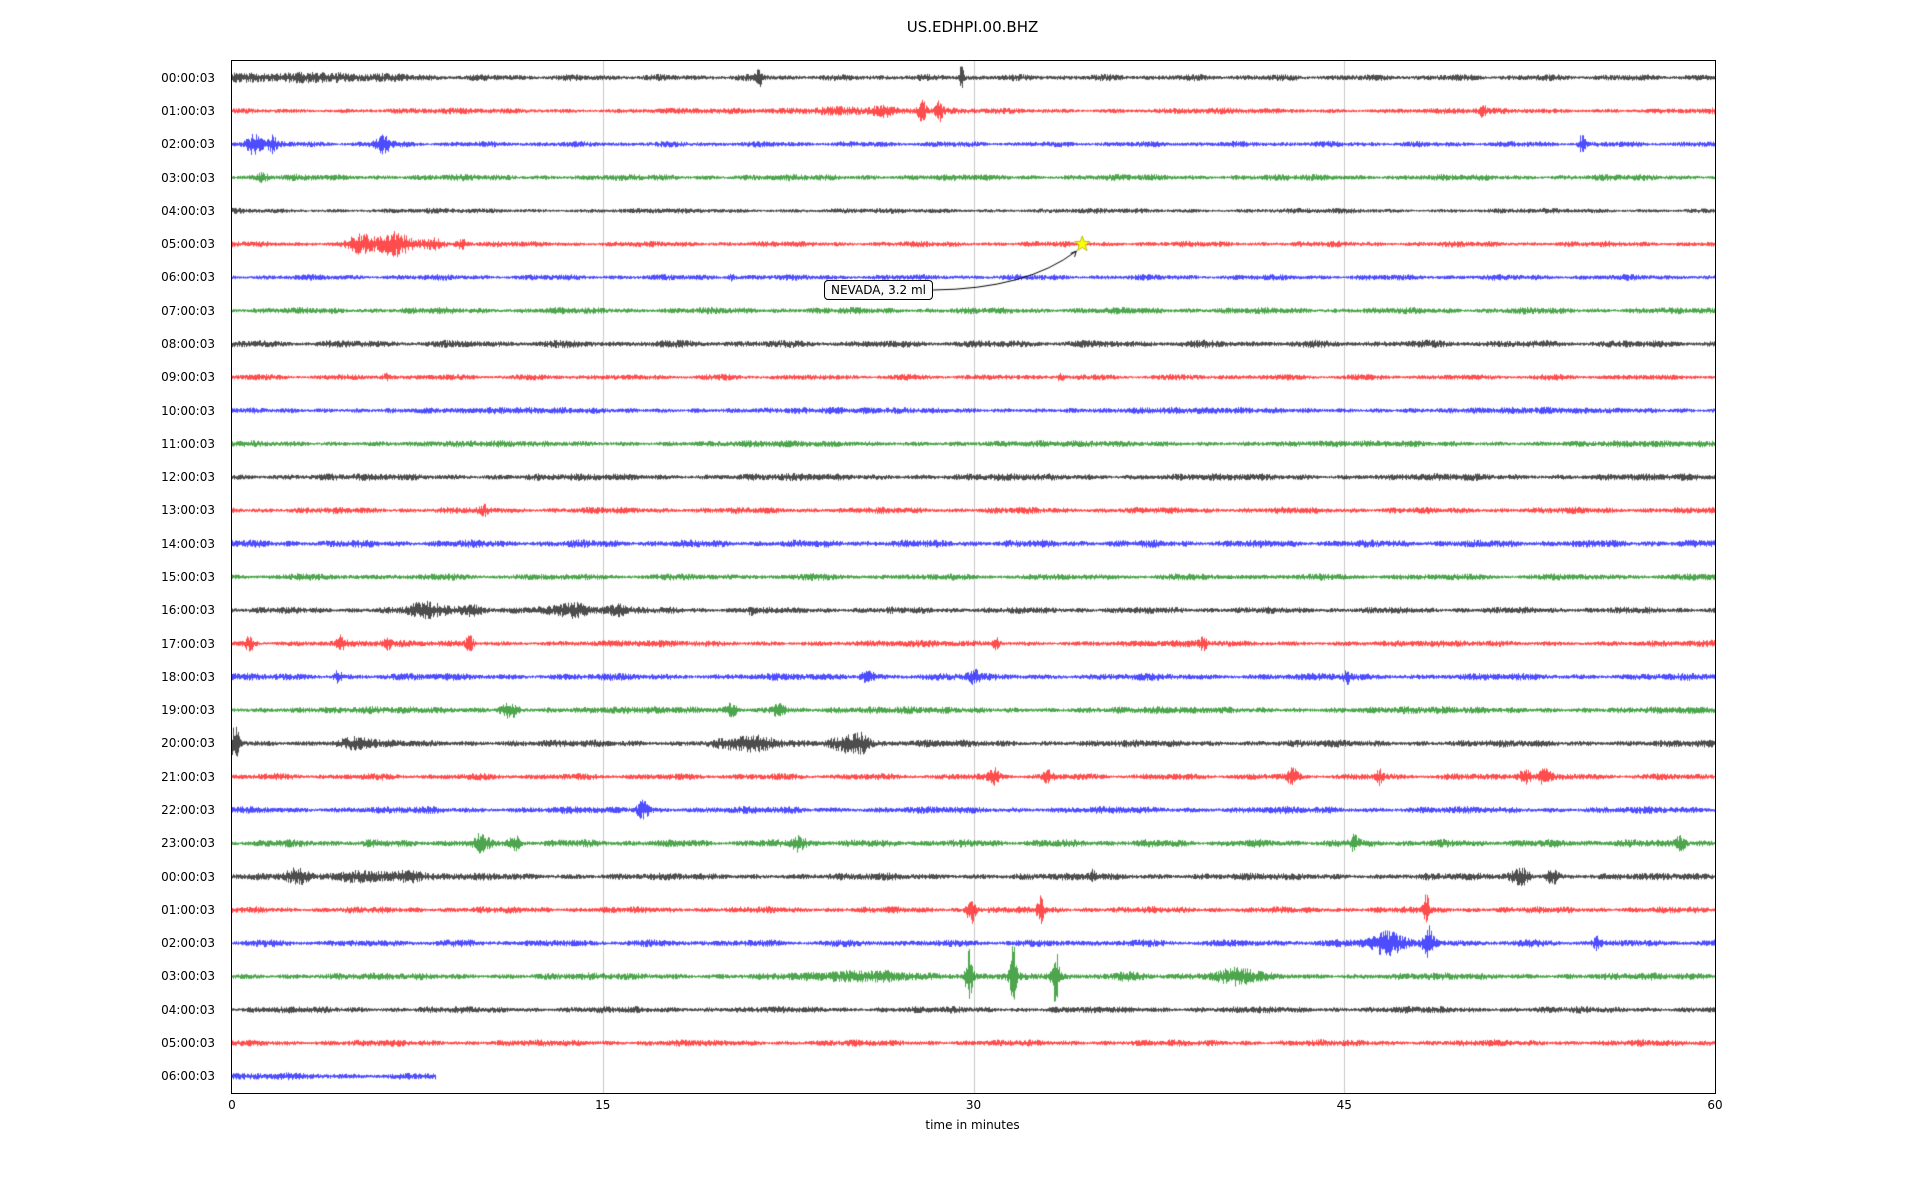  Describe the element at coordinates (188, 810) in the screenshot. I see `trace-time-label: 22:00:03` at that location.